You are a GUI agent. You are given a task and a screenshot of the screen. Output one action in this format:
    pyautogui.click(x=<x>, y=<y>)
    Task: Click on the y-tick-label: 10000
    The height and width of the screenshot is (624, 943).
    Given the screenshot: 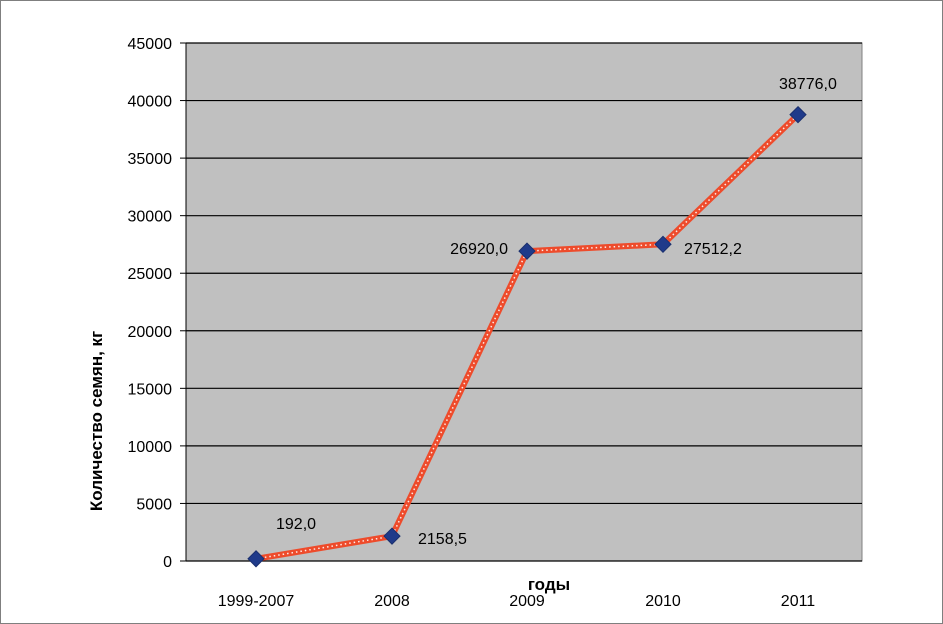 What is the action you would take?
    pyautogui.click(x=150, y=447)
    